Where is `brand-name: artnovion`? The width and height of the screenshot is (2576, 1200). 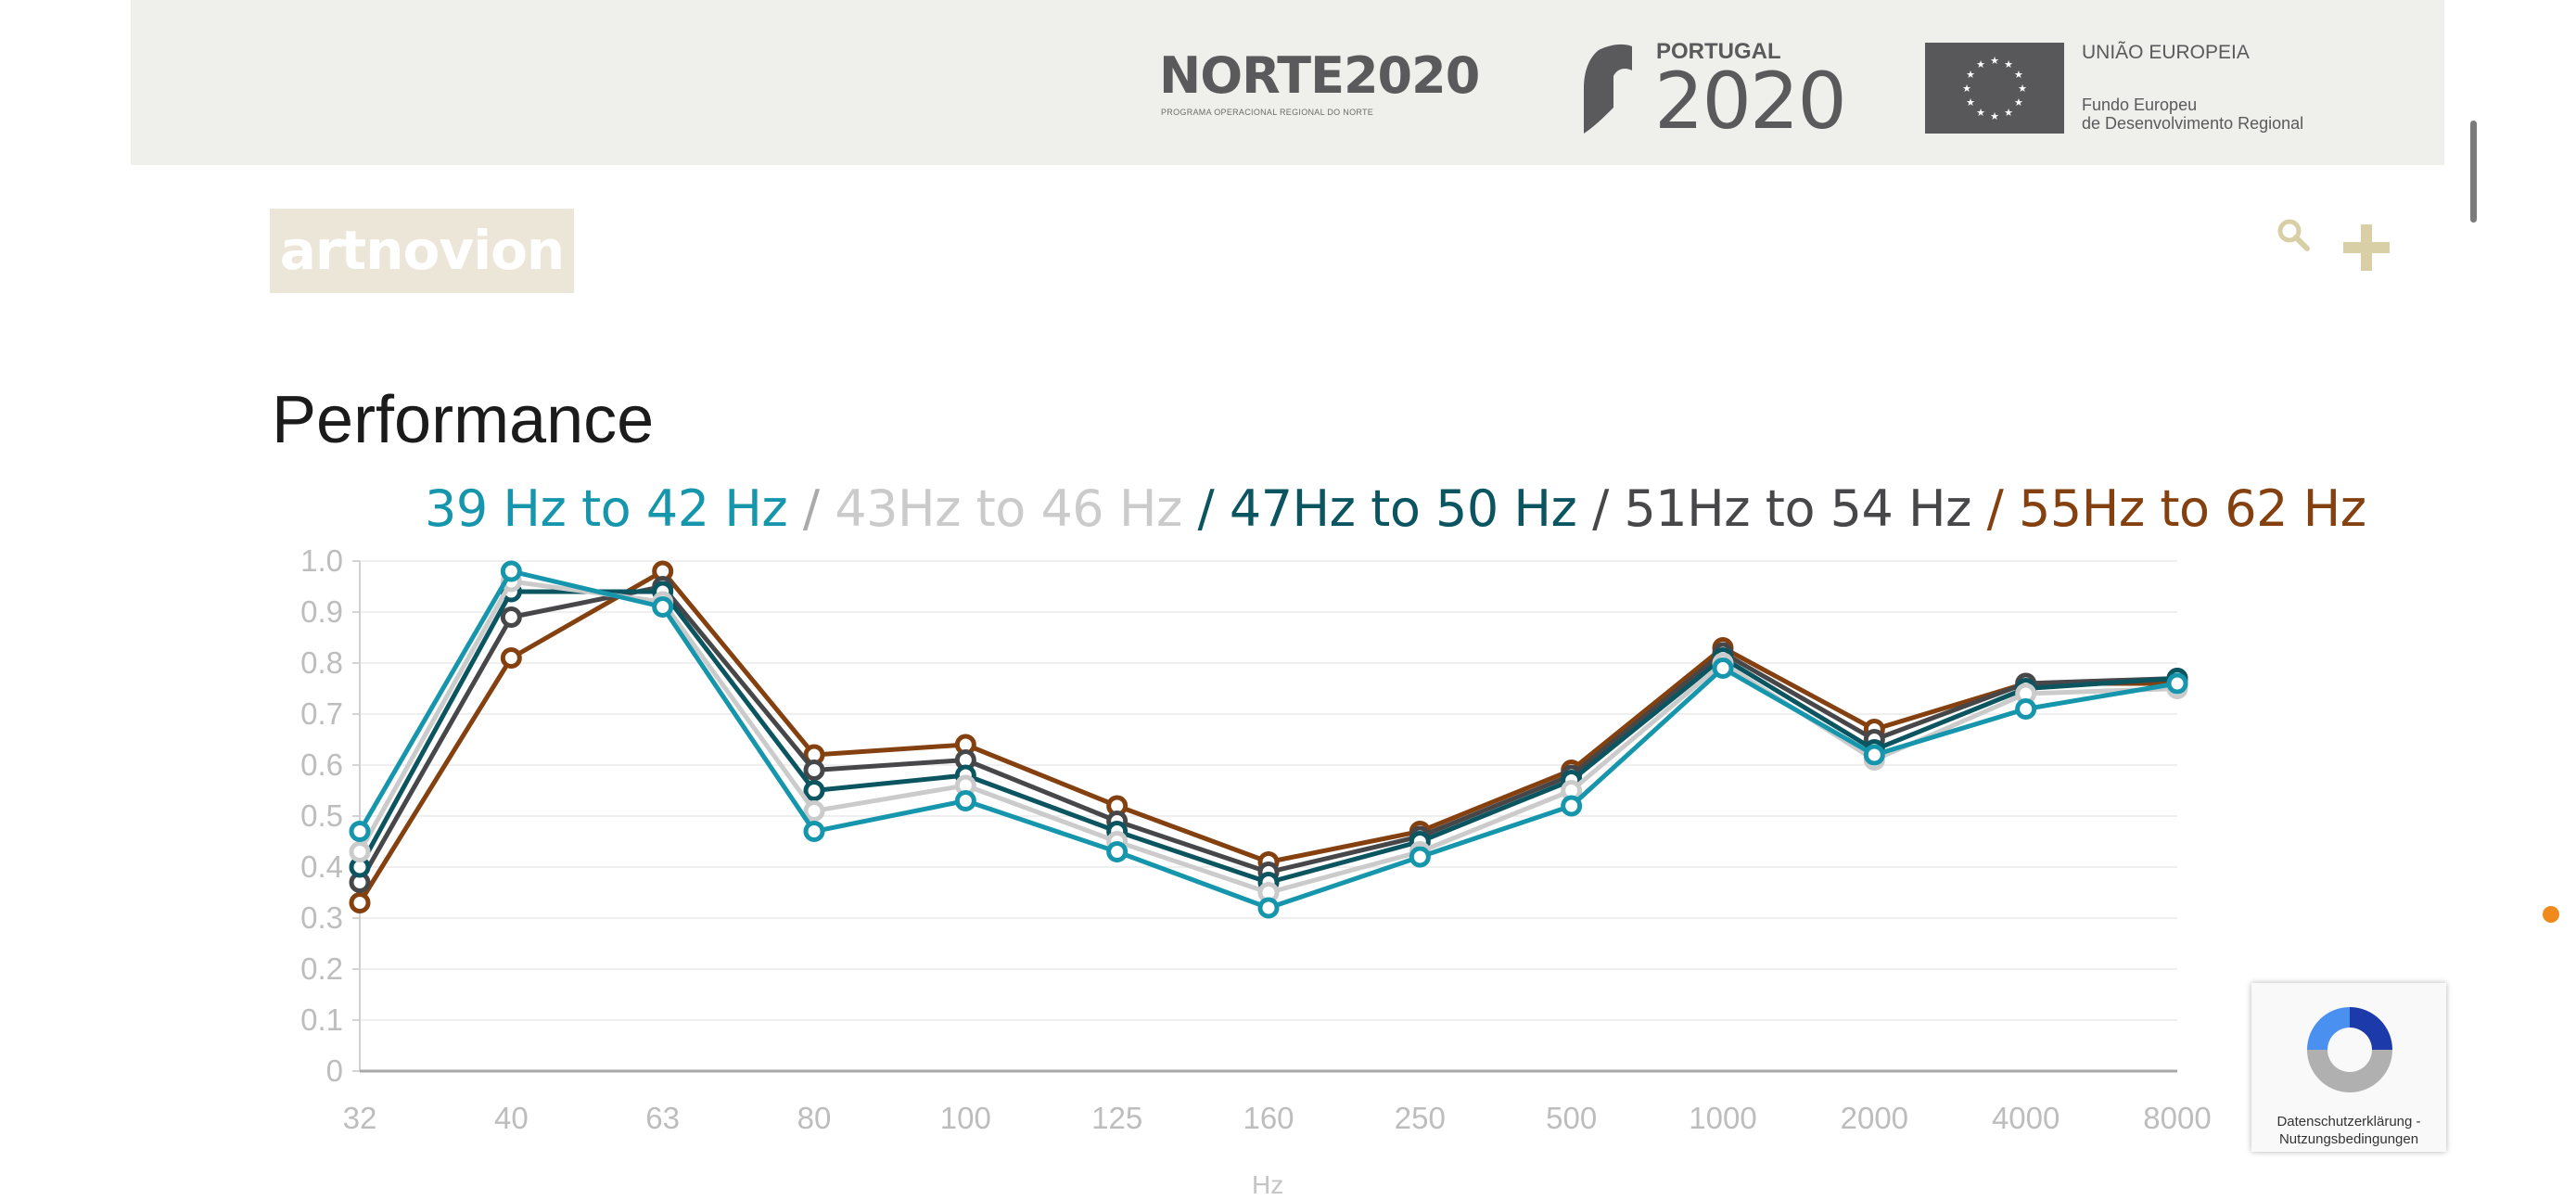 brand-name: artnovion is located at coordinates (422, 250).